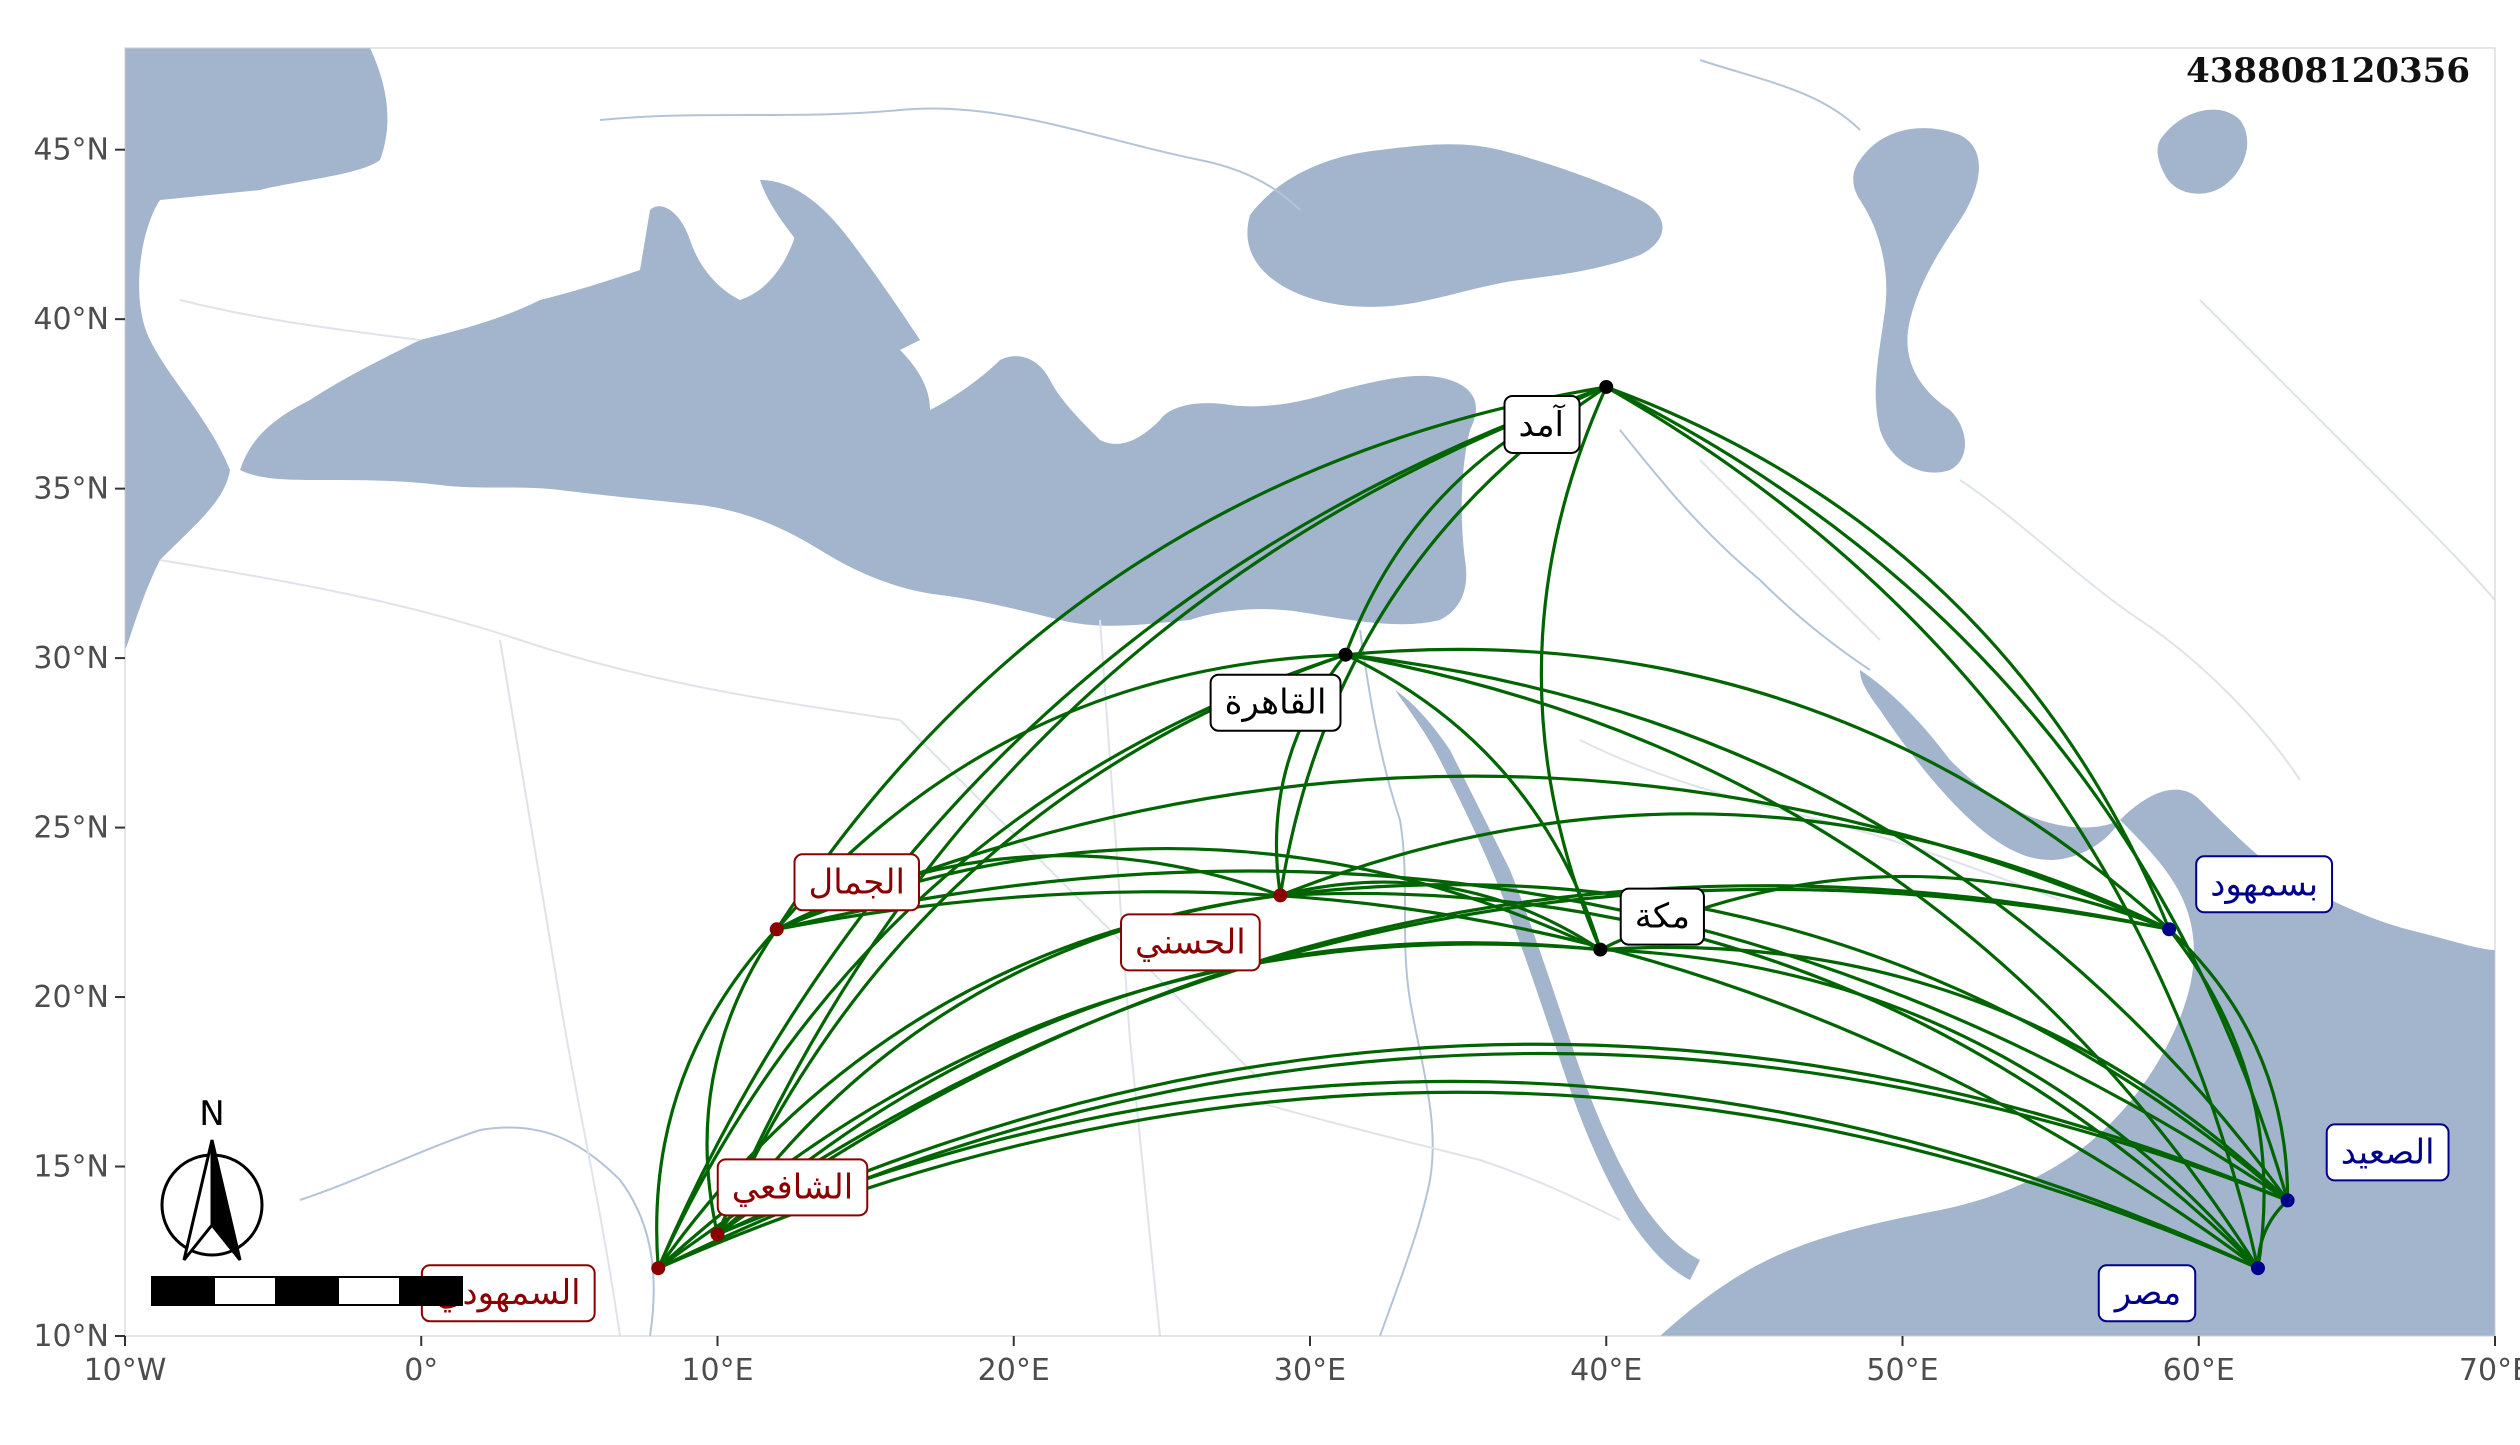 Image resolution: width=2520 pixels, height=1445 pixels. Describe the element at coordinates (1916, 300) in the screenshot. I see `caspian-sea` at that location.